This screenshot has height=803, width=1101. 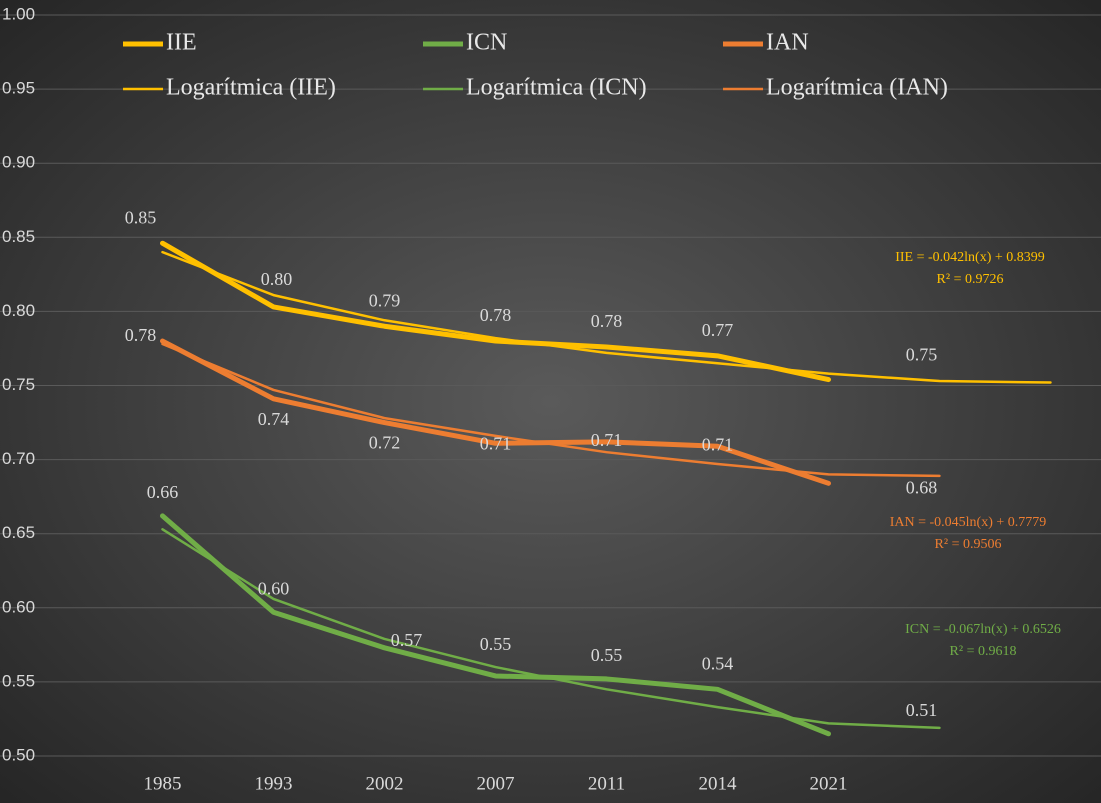 I want to click on data-label: 0.79, so click(x=385, y=300).